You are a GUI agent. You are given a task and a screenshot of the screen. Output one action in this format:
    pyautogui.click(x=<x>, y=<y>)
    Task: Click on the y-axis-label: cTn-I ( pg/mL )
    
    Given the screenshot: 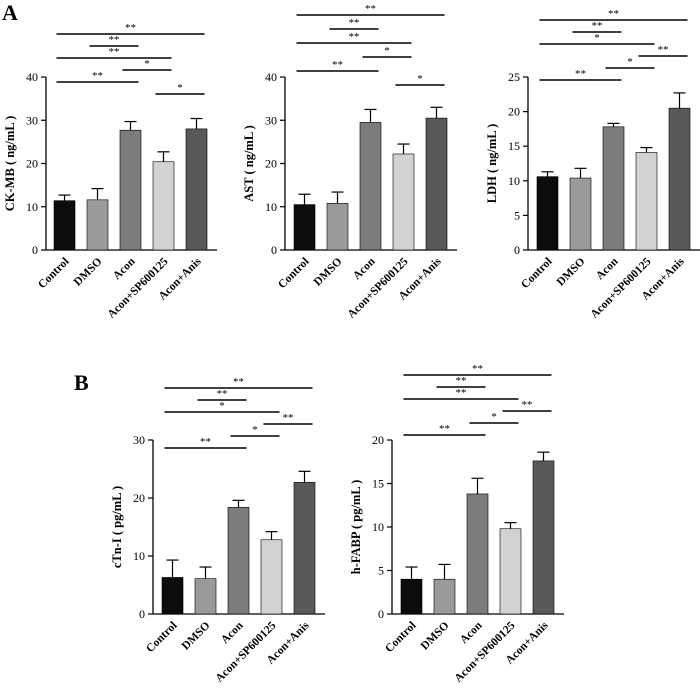 What is the action you would take?
    pyautogui.click(x=117, y=527)
    